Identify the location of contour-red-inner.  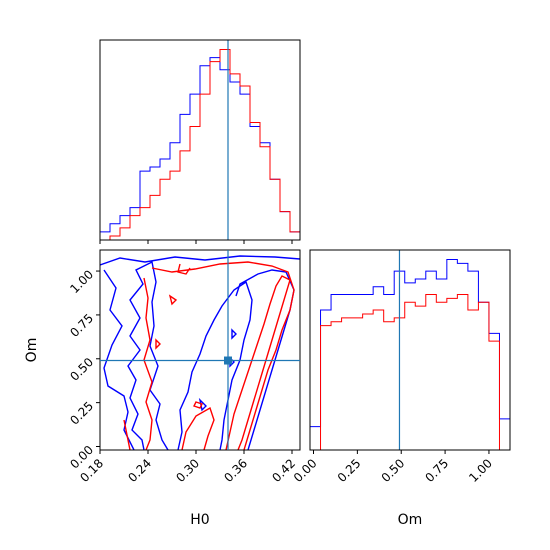
(236, 362).